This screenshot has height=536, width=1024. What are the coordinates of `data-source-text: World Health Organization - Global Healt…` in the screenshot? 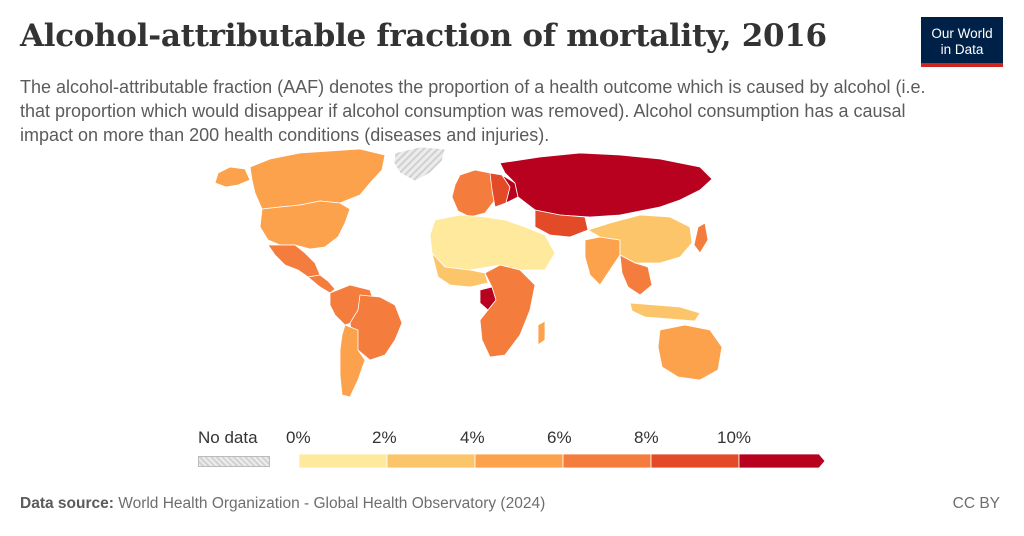 It's located at (332, 503).